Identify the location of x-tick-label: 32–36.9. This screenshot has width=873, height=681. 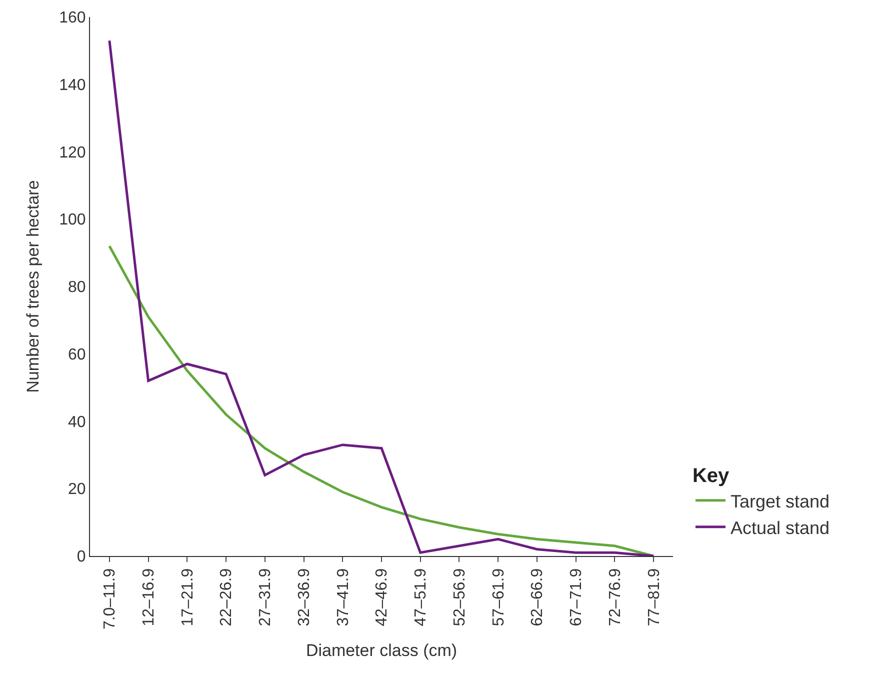
(304, 597).